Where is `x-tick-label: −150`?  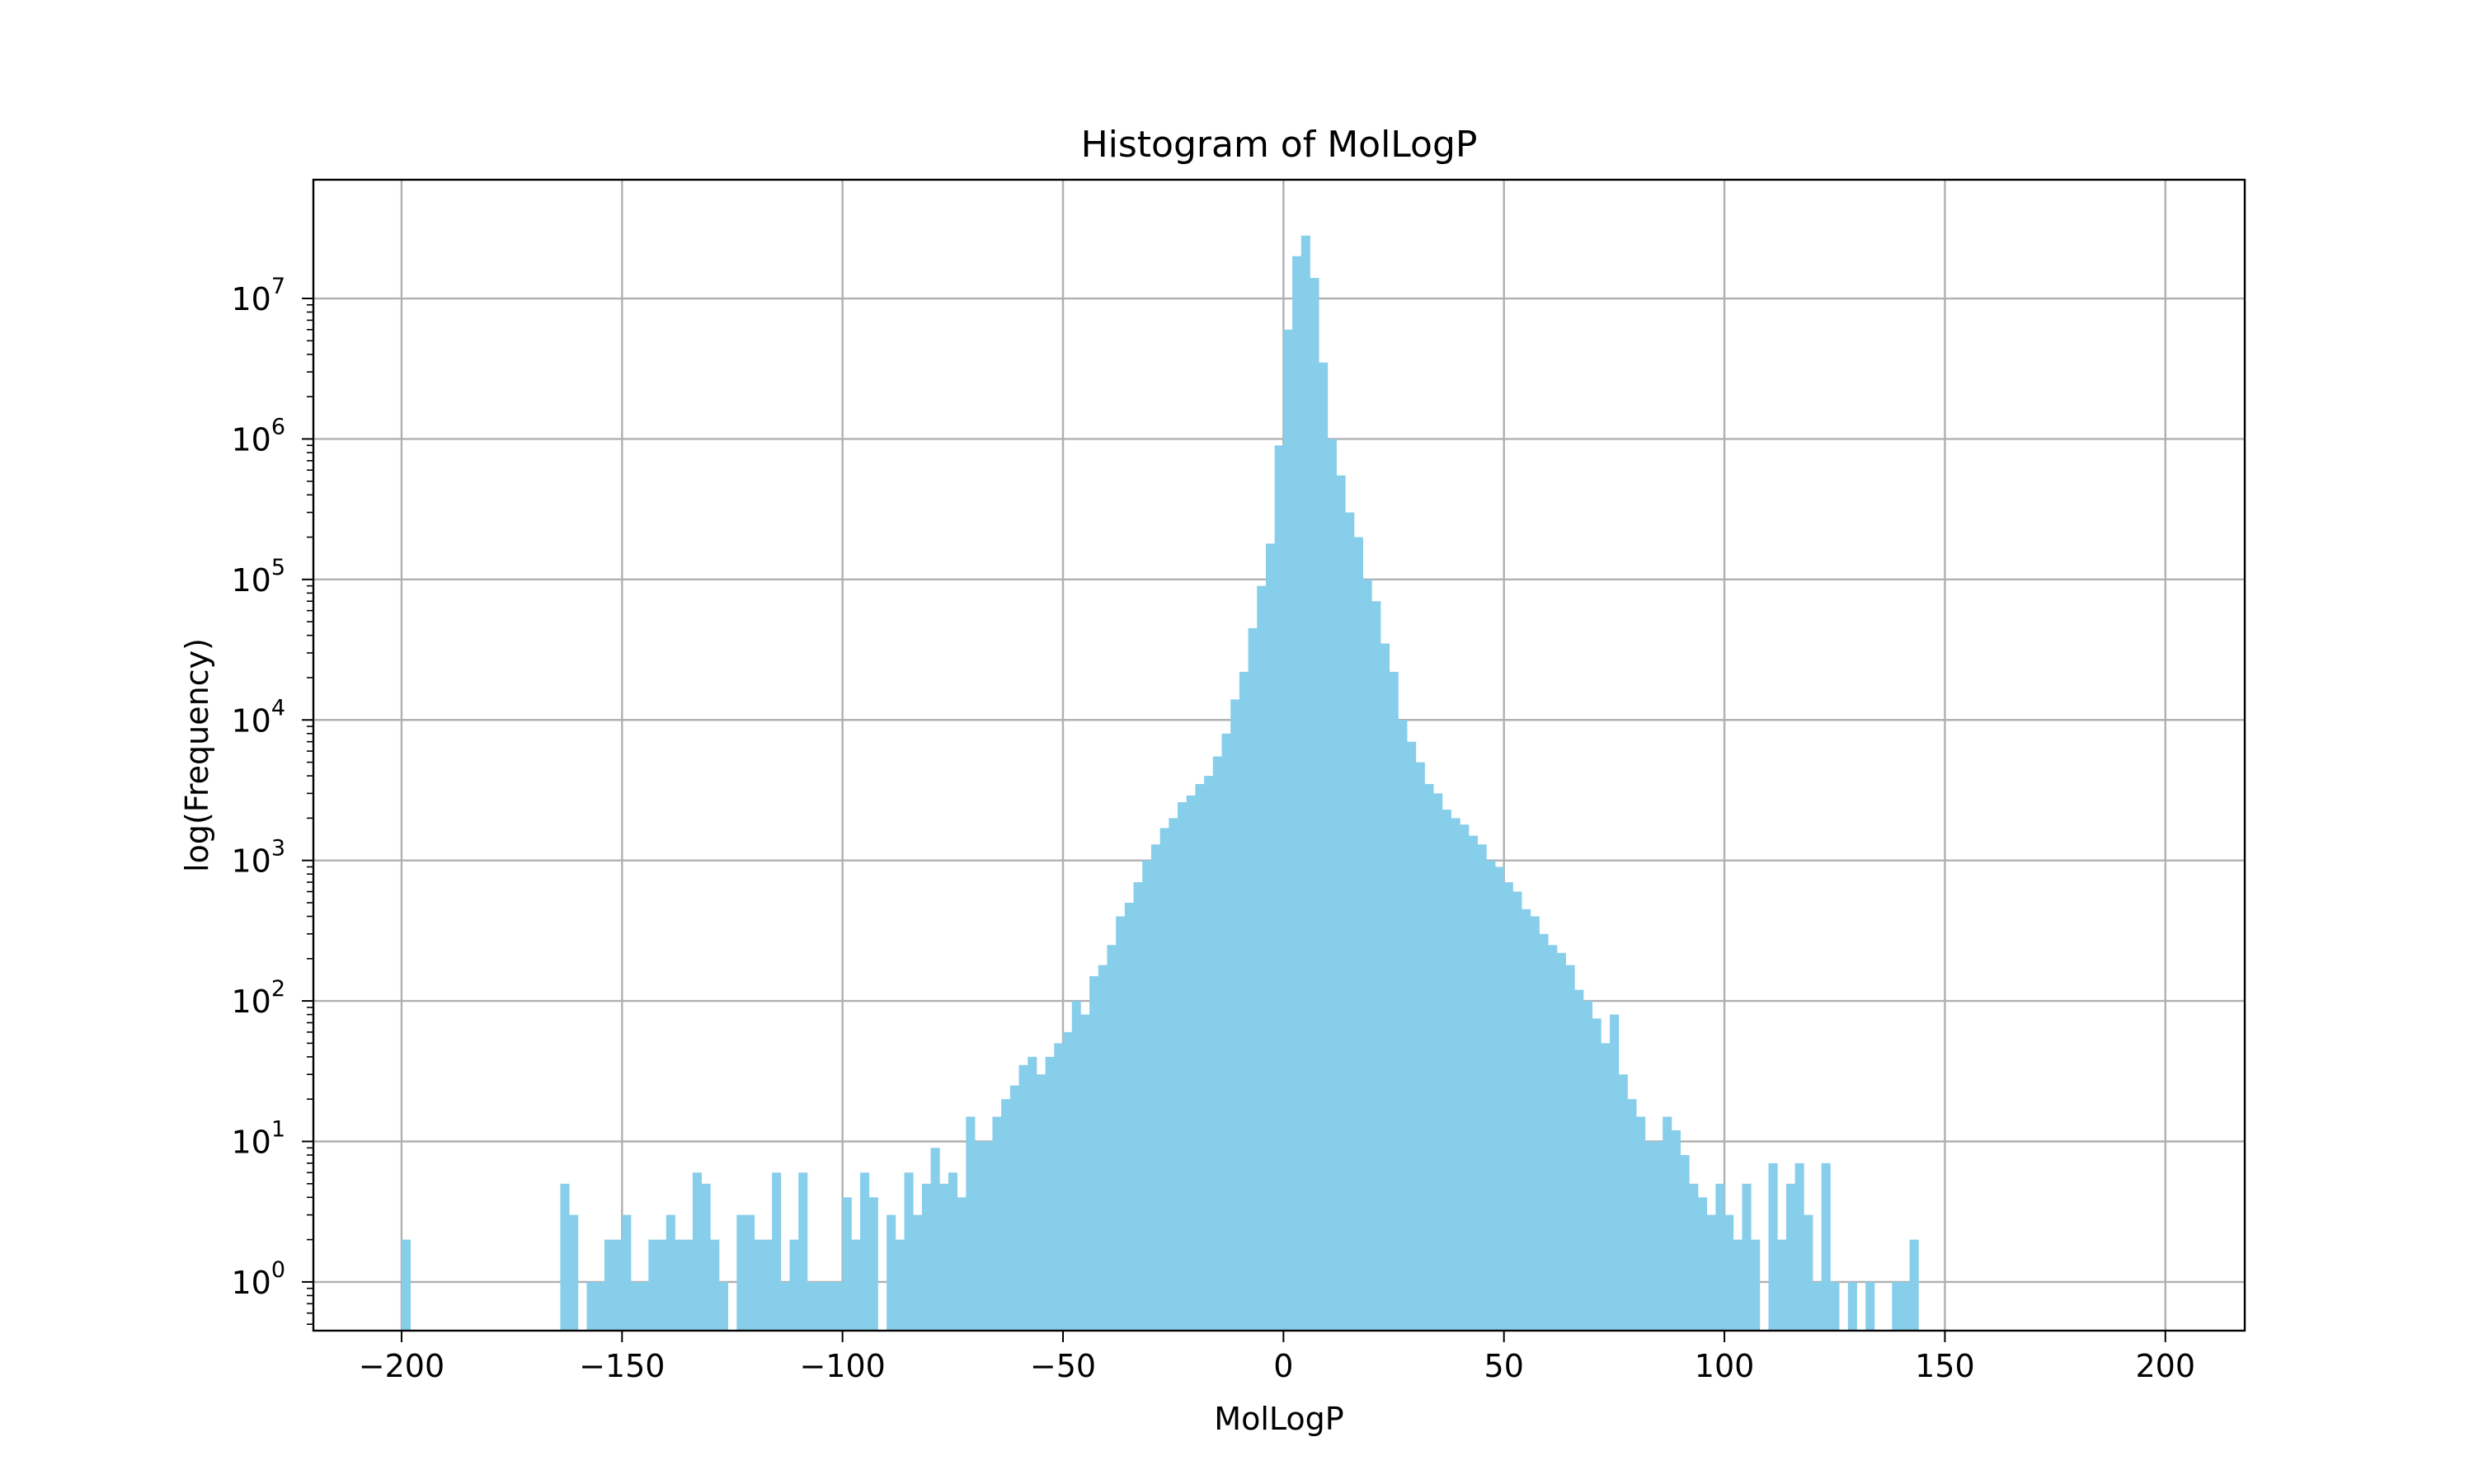 x-tick-label: −150 is located at coordinates (622, 1366).